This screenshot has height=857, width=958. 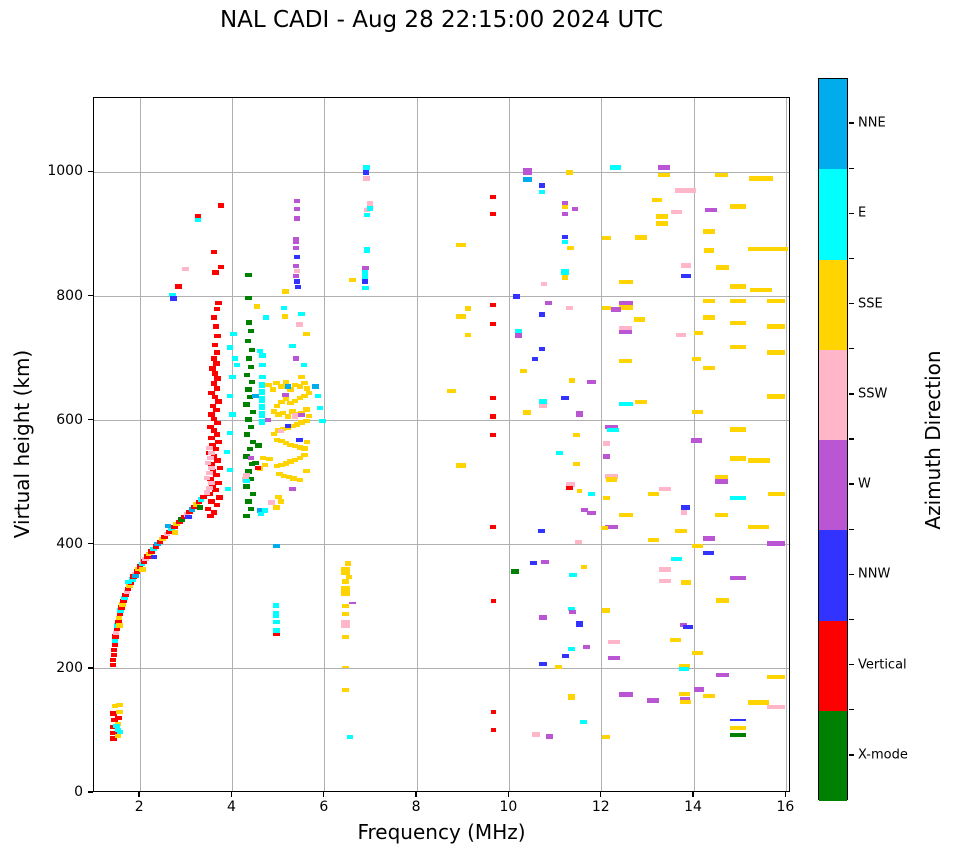 I want to click on x-tick, so click(x=139, y=794).